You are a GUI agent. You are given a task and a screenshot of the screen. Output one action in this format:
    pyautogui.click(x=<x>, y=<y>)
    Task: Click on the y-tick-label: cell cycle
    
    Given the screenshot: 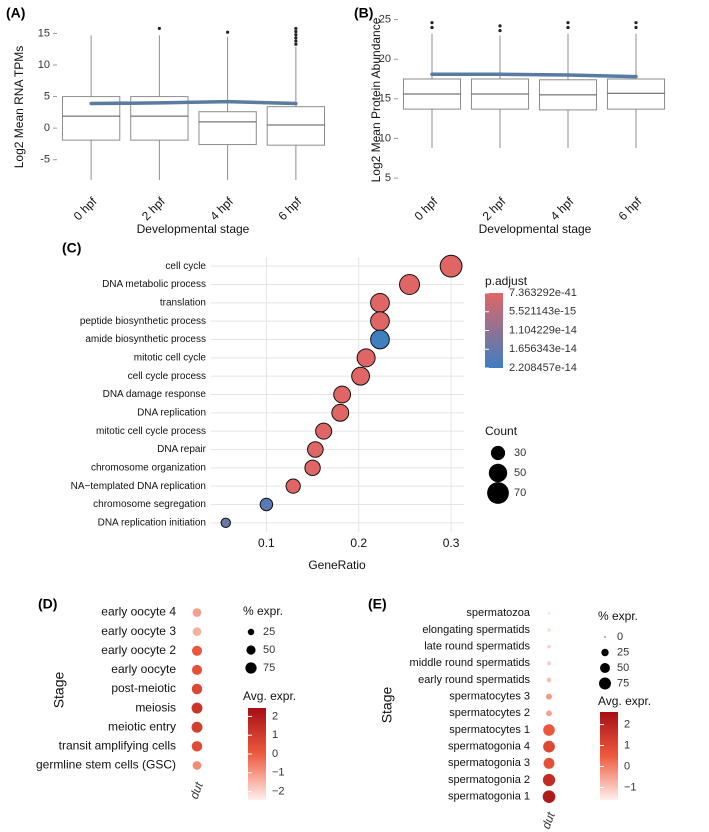 What is the action you would take?
    pyautogui.click(x=185, y=266)
    